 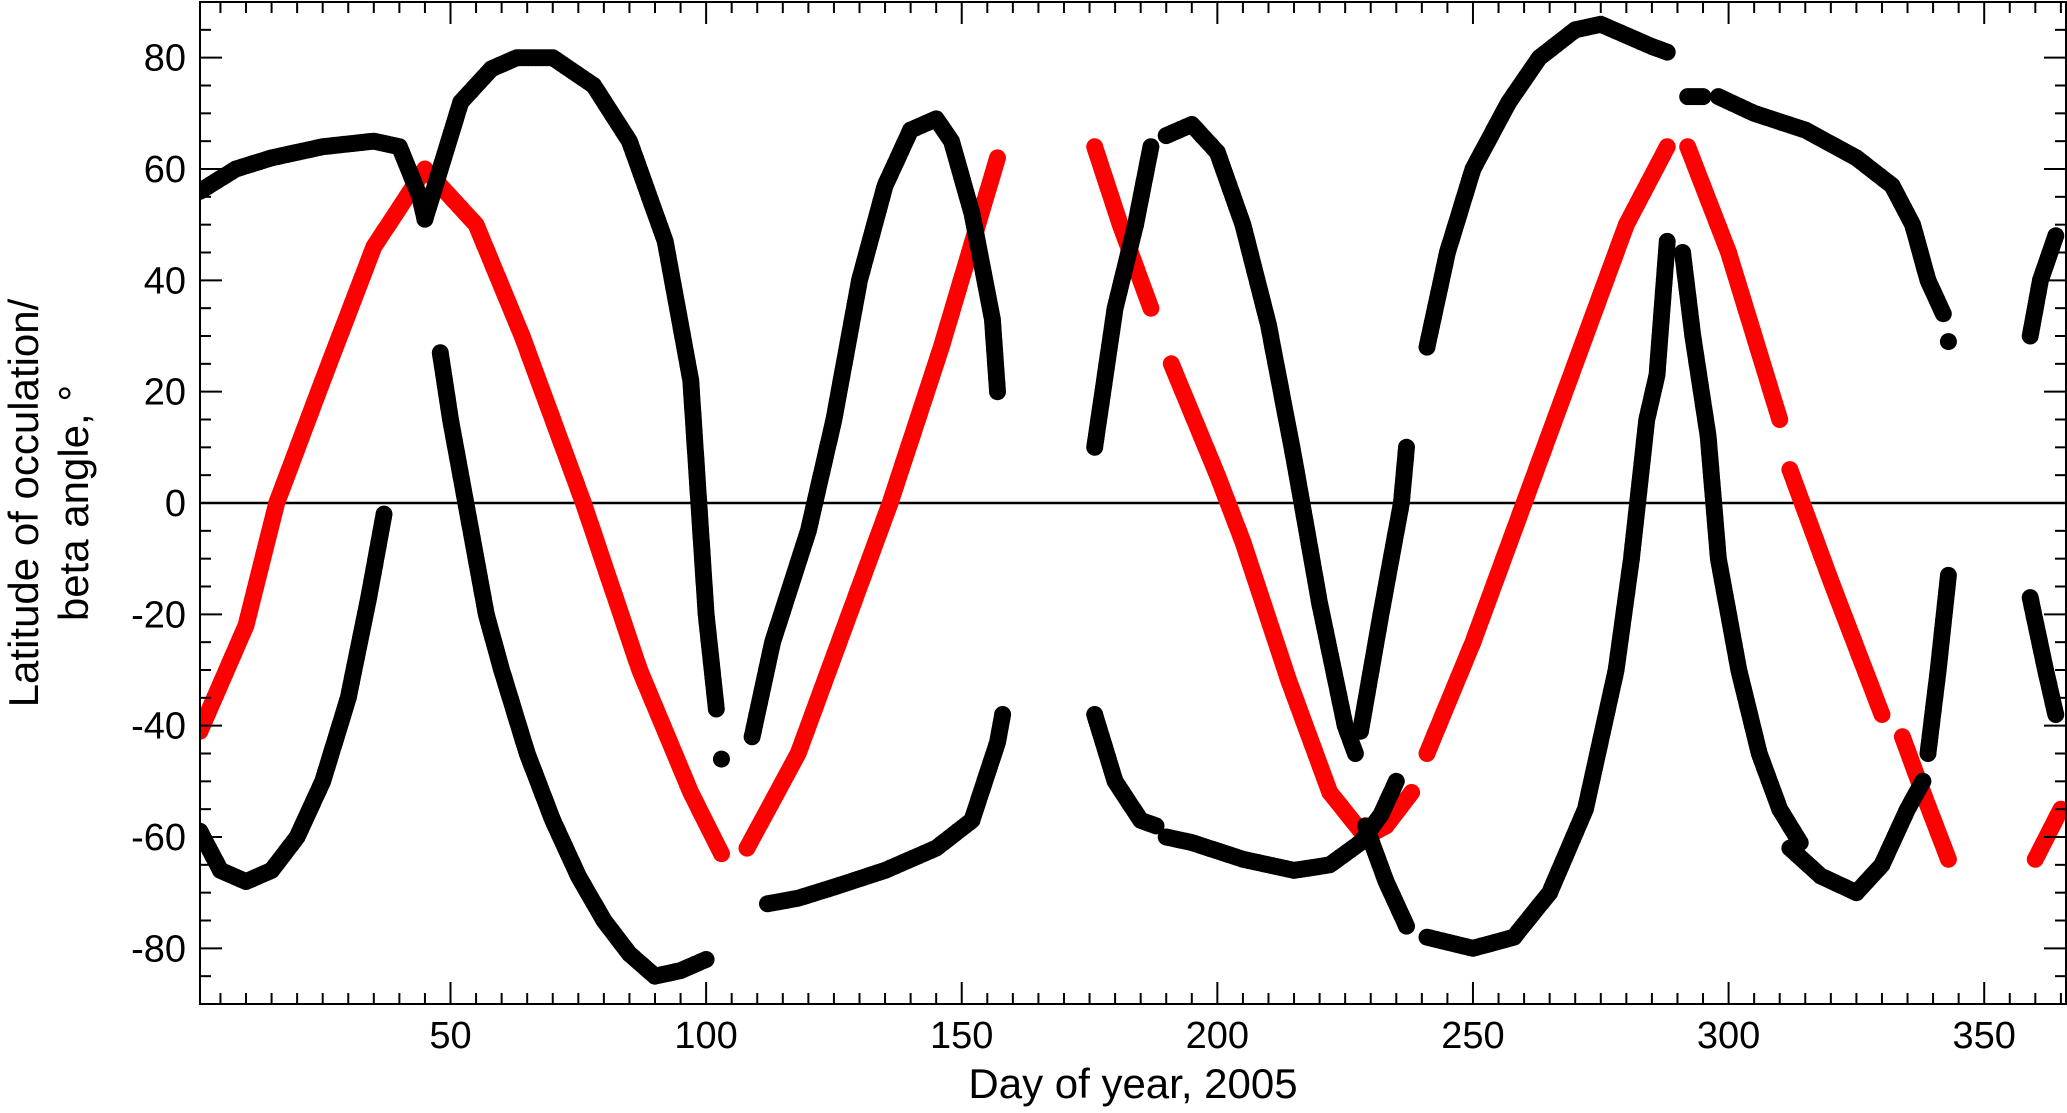 I want to click on x-tick-label: 100, so click(x=705, y=1036).